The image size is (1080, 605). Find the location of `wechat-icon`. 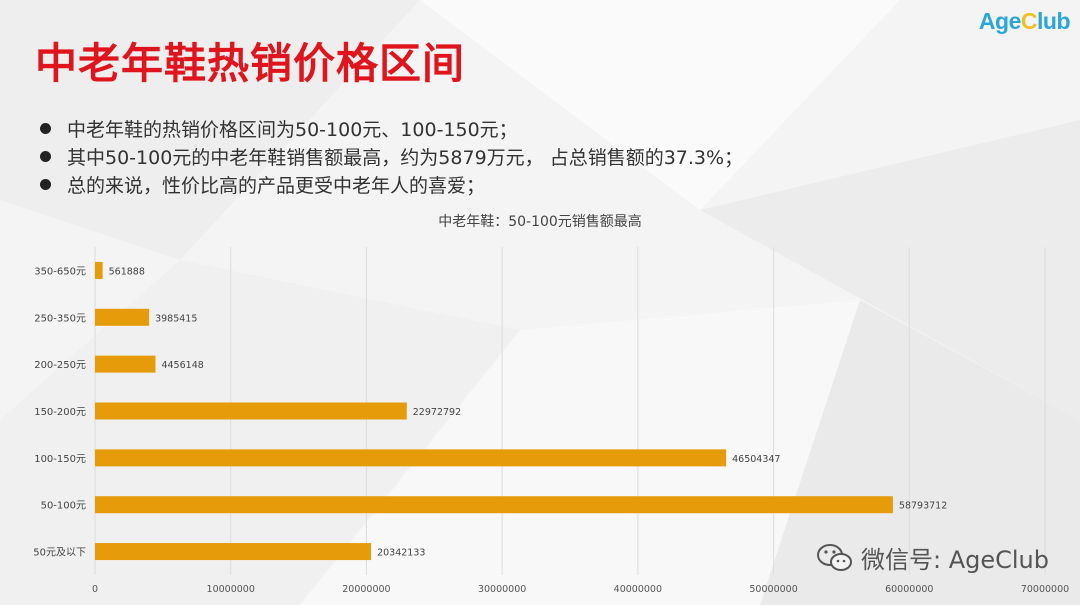

wechat-icon is located at coordinates (834, 557).